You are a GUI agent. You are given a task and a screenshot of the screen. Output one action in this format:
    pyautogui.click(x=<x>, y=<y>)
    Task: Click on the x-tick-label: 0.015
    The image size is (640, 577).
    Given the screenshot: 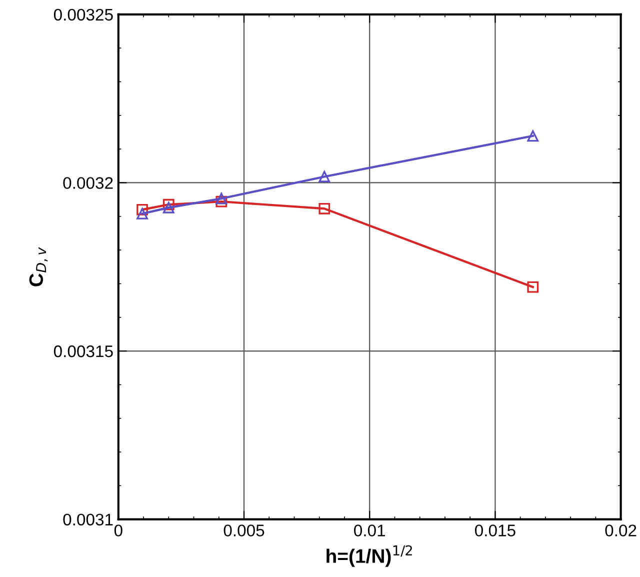 What is the action you would take?
    pyautogui.click(x=495, y=530)
    